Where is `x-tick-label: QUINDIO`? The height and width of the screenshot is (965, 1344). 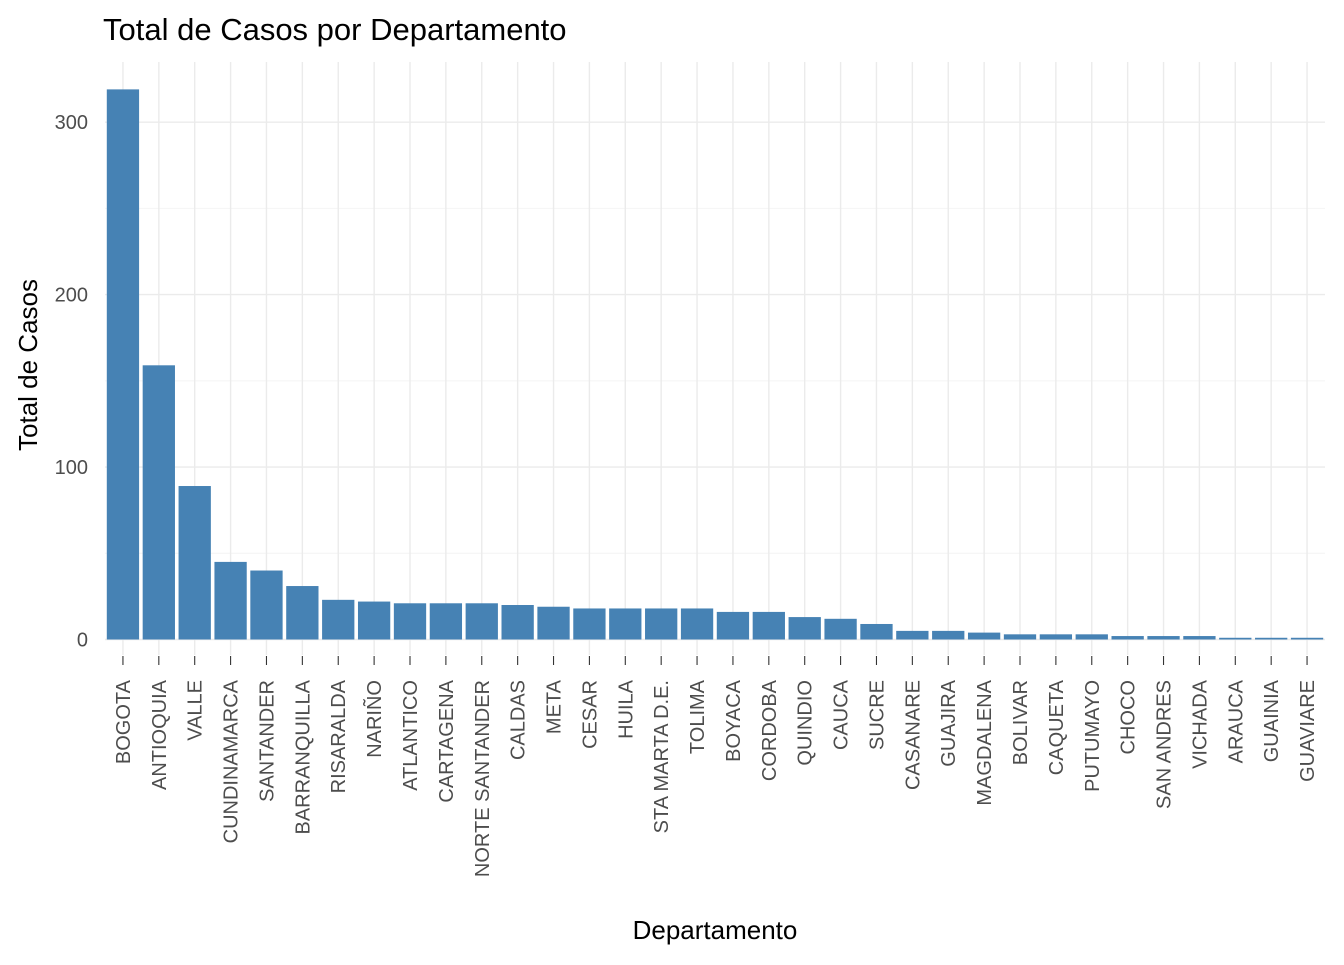 x-tick-label: QUINDIO is located at coordinates (806, 723).